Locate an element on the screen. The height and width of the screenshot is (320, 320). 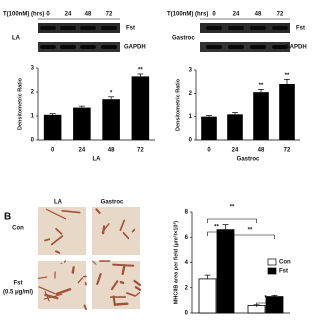
blot-tissue: LA is located at coordinates (16, 39).